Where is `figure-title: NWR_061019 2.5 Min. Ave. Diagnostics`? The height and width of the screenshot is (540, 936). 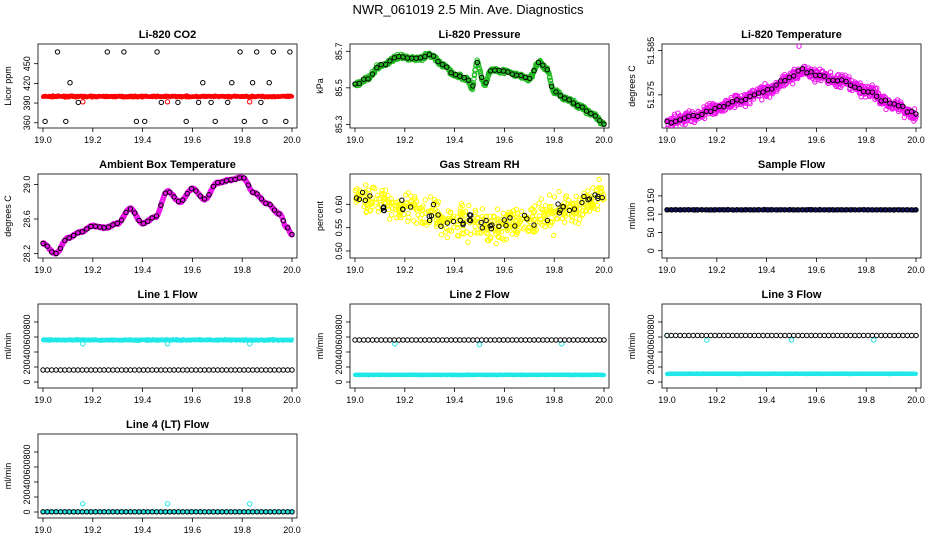 figure-title: NWR_061019 2.5 Min. Ave. Diagnostics is located at coordinates (468, 9).